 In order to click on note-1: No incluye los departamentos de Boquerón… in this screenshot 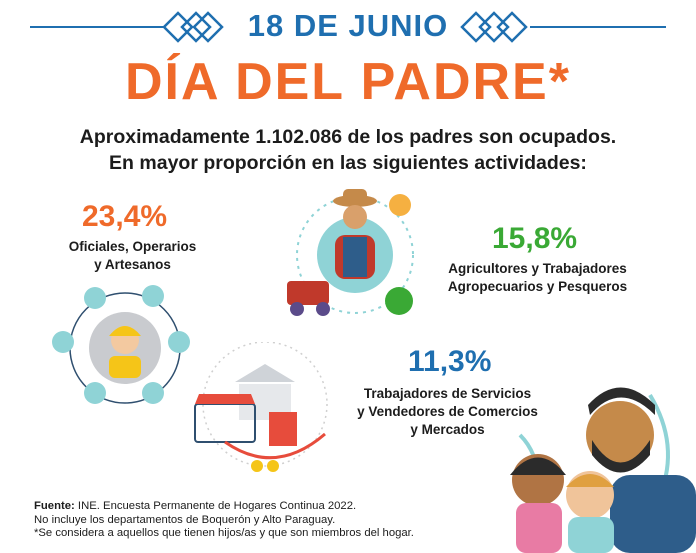, I will do `click(185, 519)`.